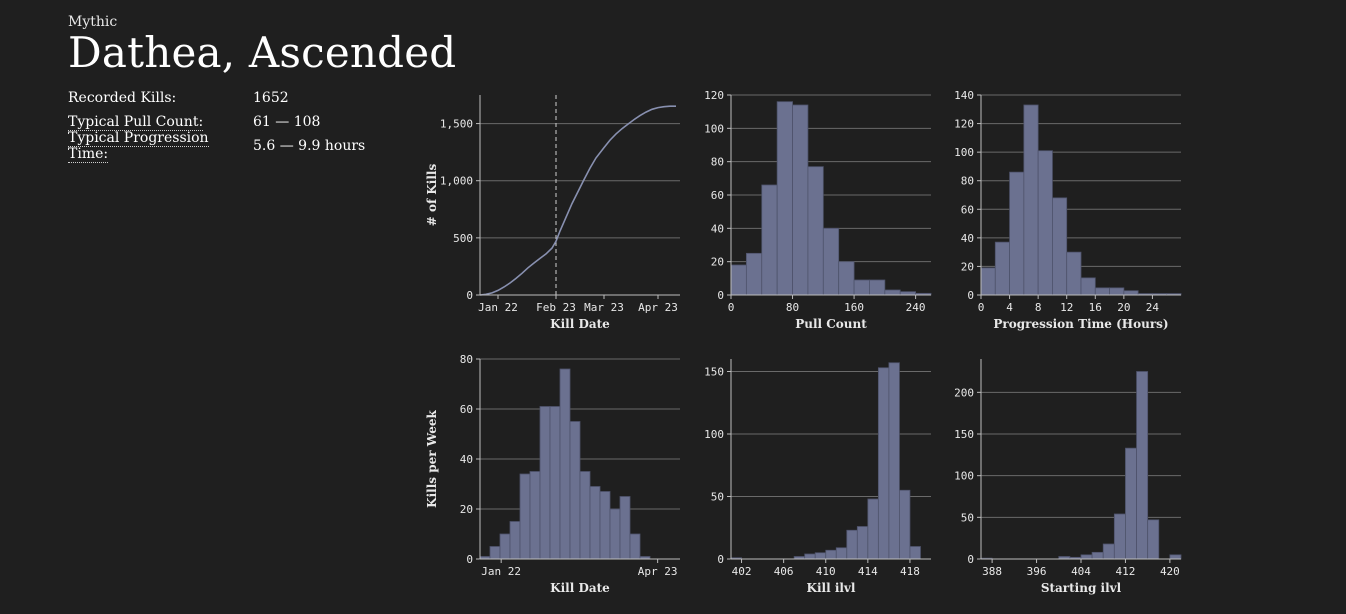  I want to click on x-tick-label: 16, so click(1095, 307).